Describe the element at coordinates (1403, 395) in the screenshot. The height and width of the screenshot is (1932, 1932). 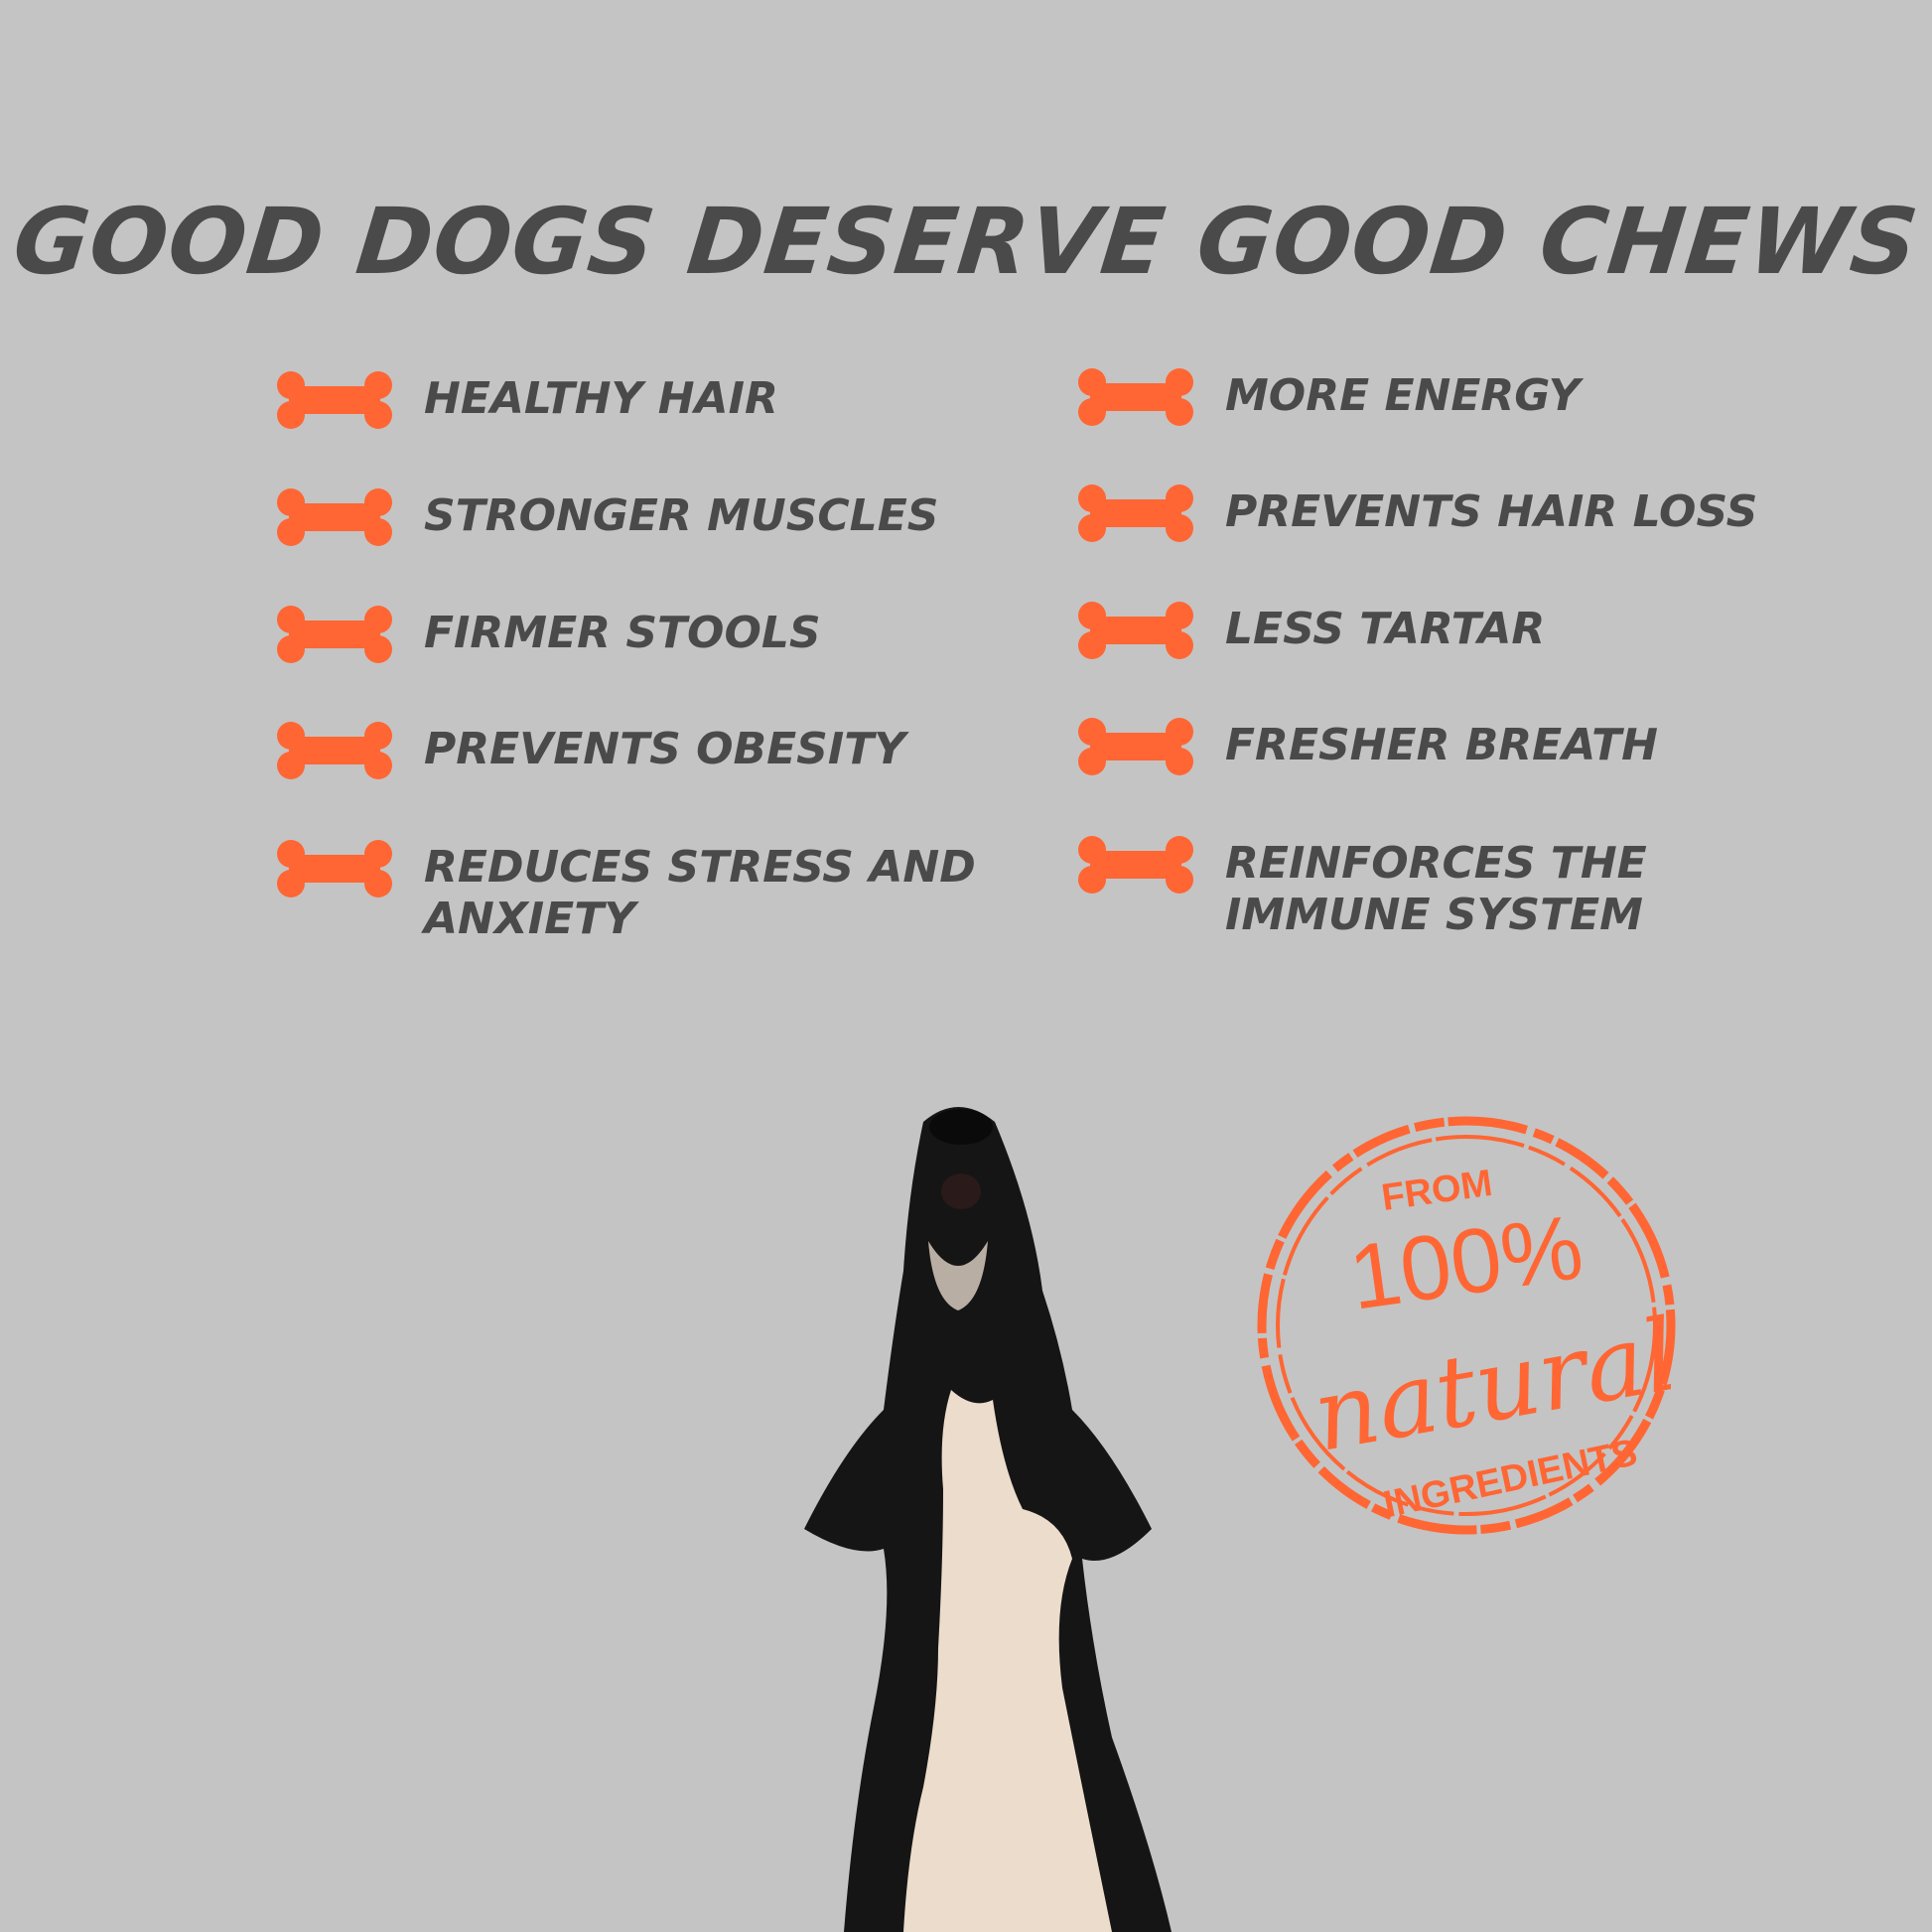
I see `benefit-label: More energy` at that location.